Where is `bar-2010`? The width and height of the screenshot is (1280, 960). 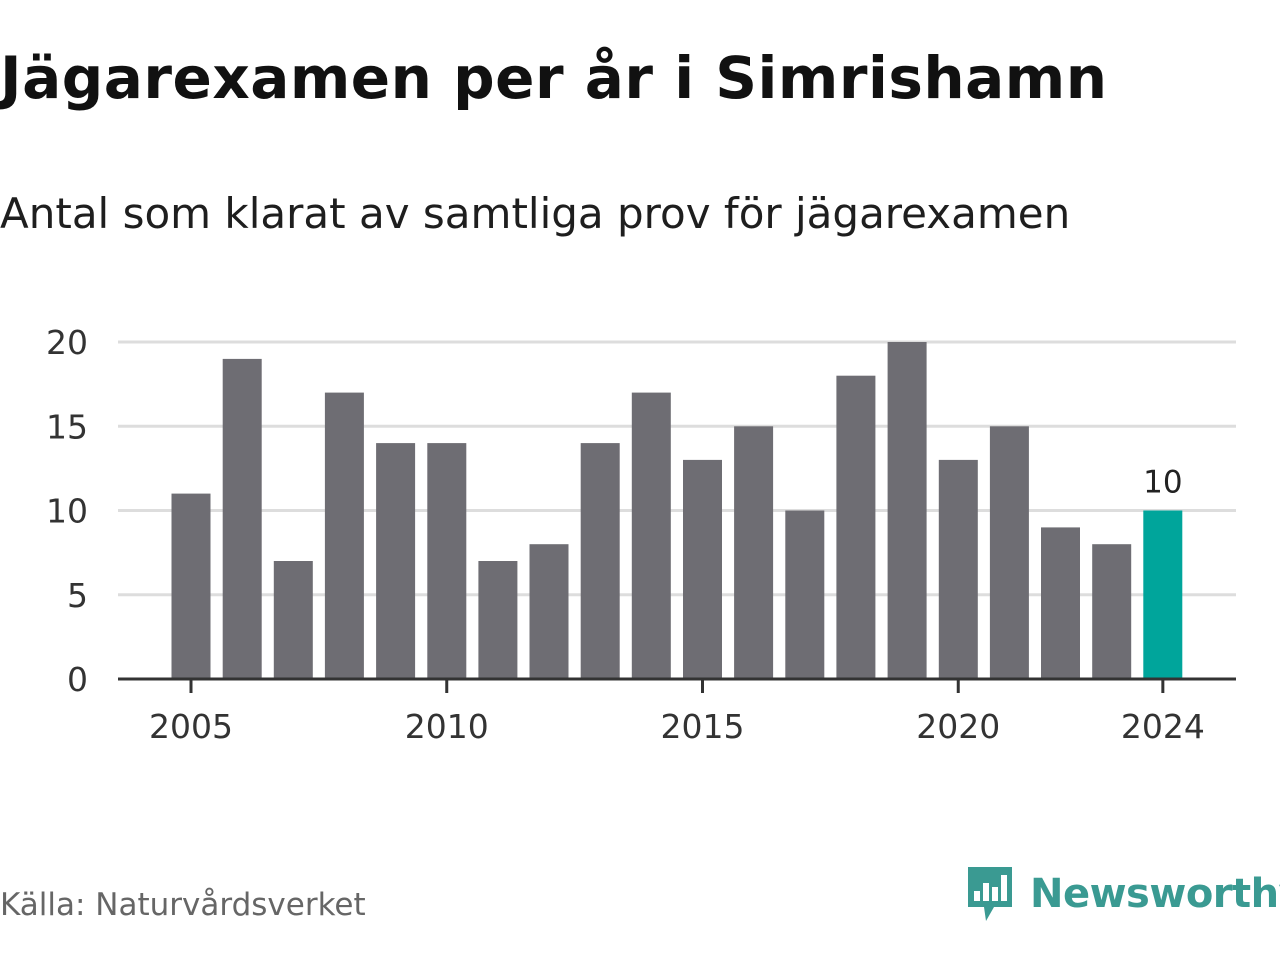 bar-2010 is located at coordinates (447, 561).